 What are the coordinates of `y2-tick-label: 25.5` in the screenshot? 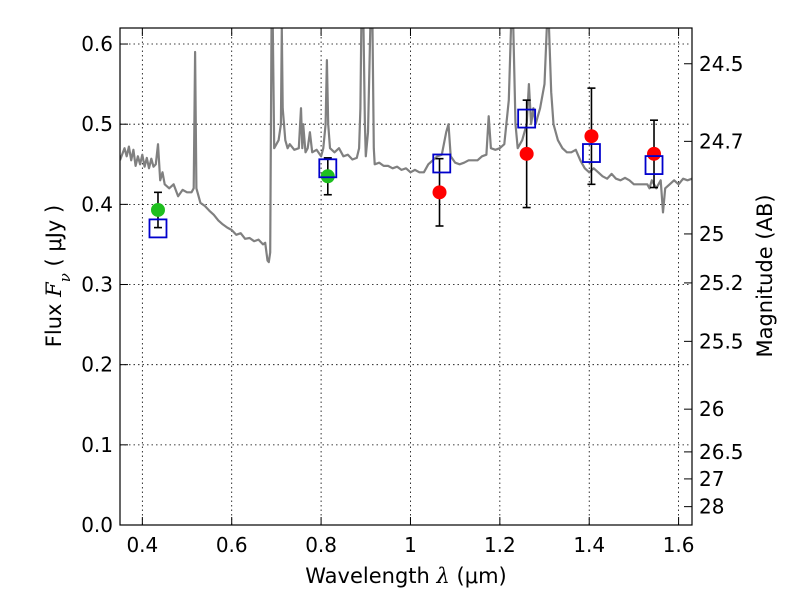 It's located at (721, 341).